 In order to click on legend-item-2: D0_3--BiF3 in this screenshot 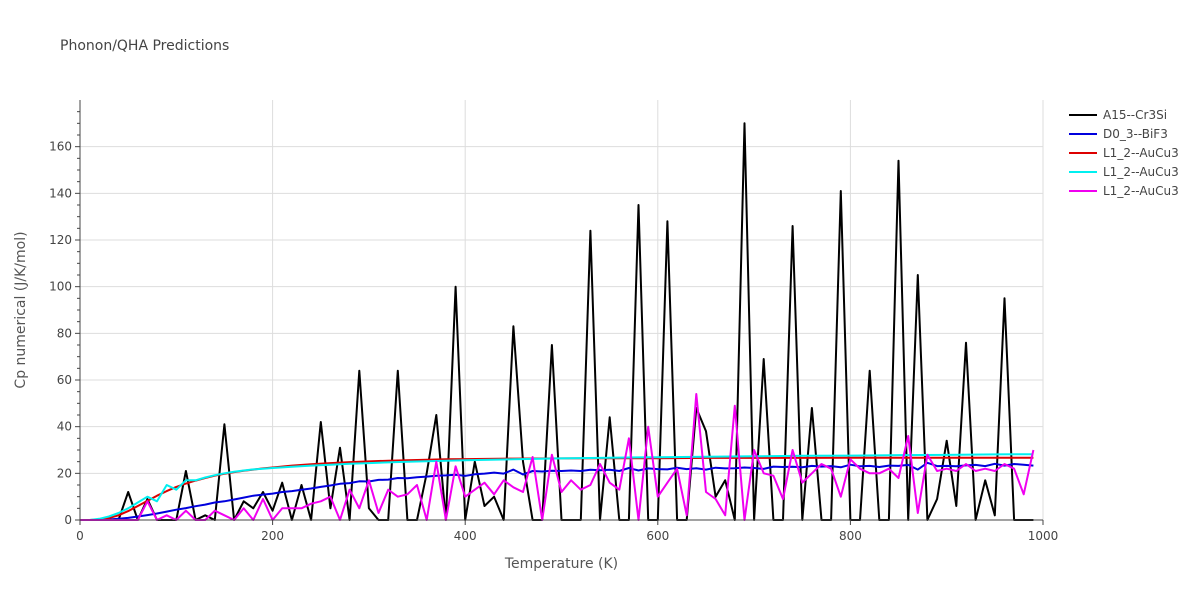, I will do `click(1118, 134)`.